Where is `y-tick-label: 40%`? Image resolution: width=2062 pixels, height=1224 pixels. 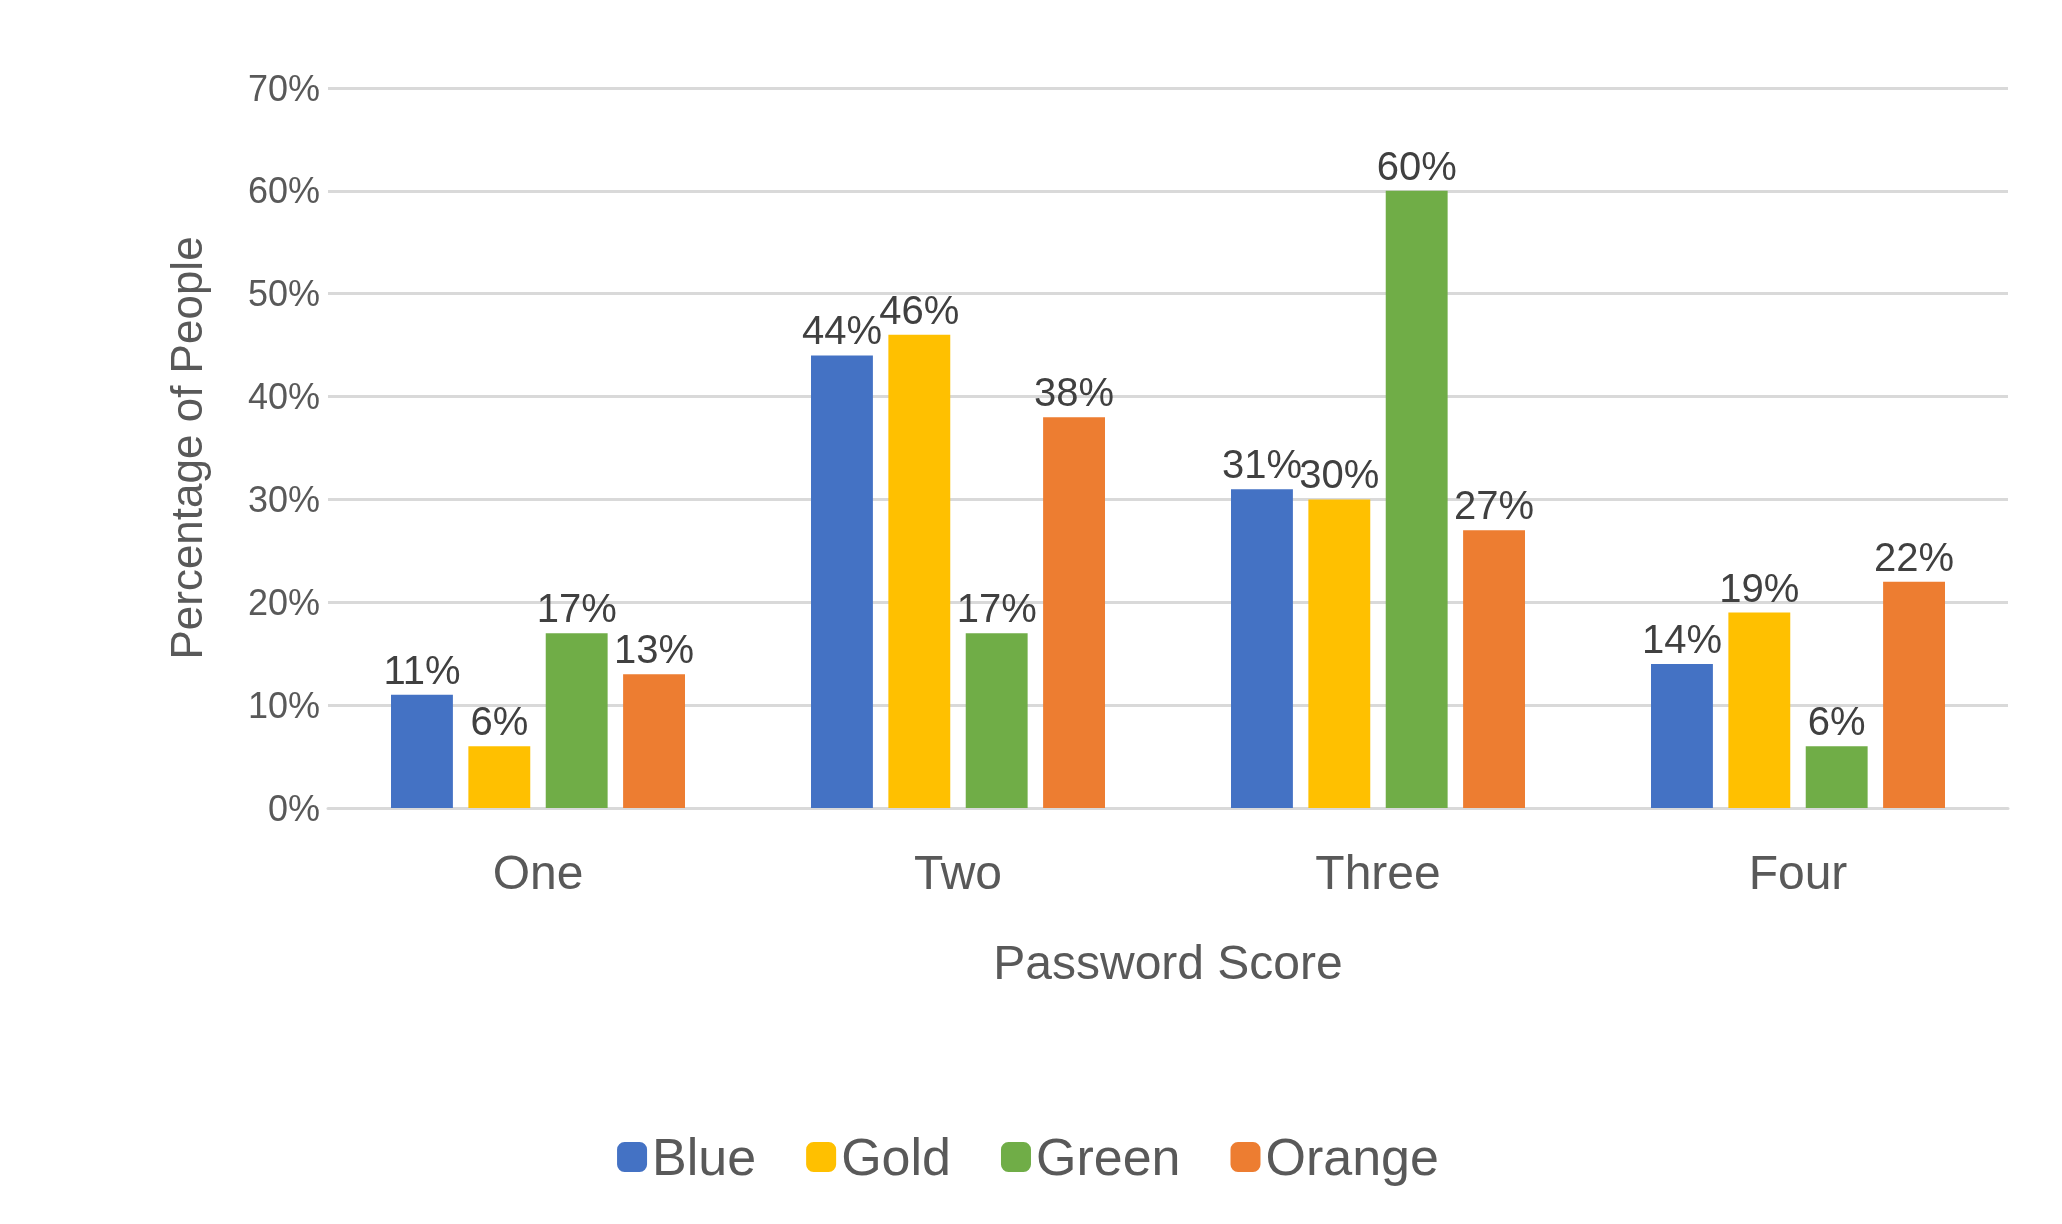 y-tick-label: 40% is located at coordinates (283, 397).